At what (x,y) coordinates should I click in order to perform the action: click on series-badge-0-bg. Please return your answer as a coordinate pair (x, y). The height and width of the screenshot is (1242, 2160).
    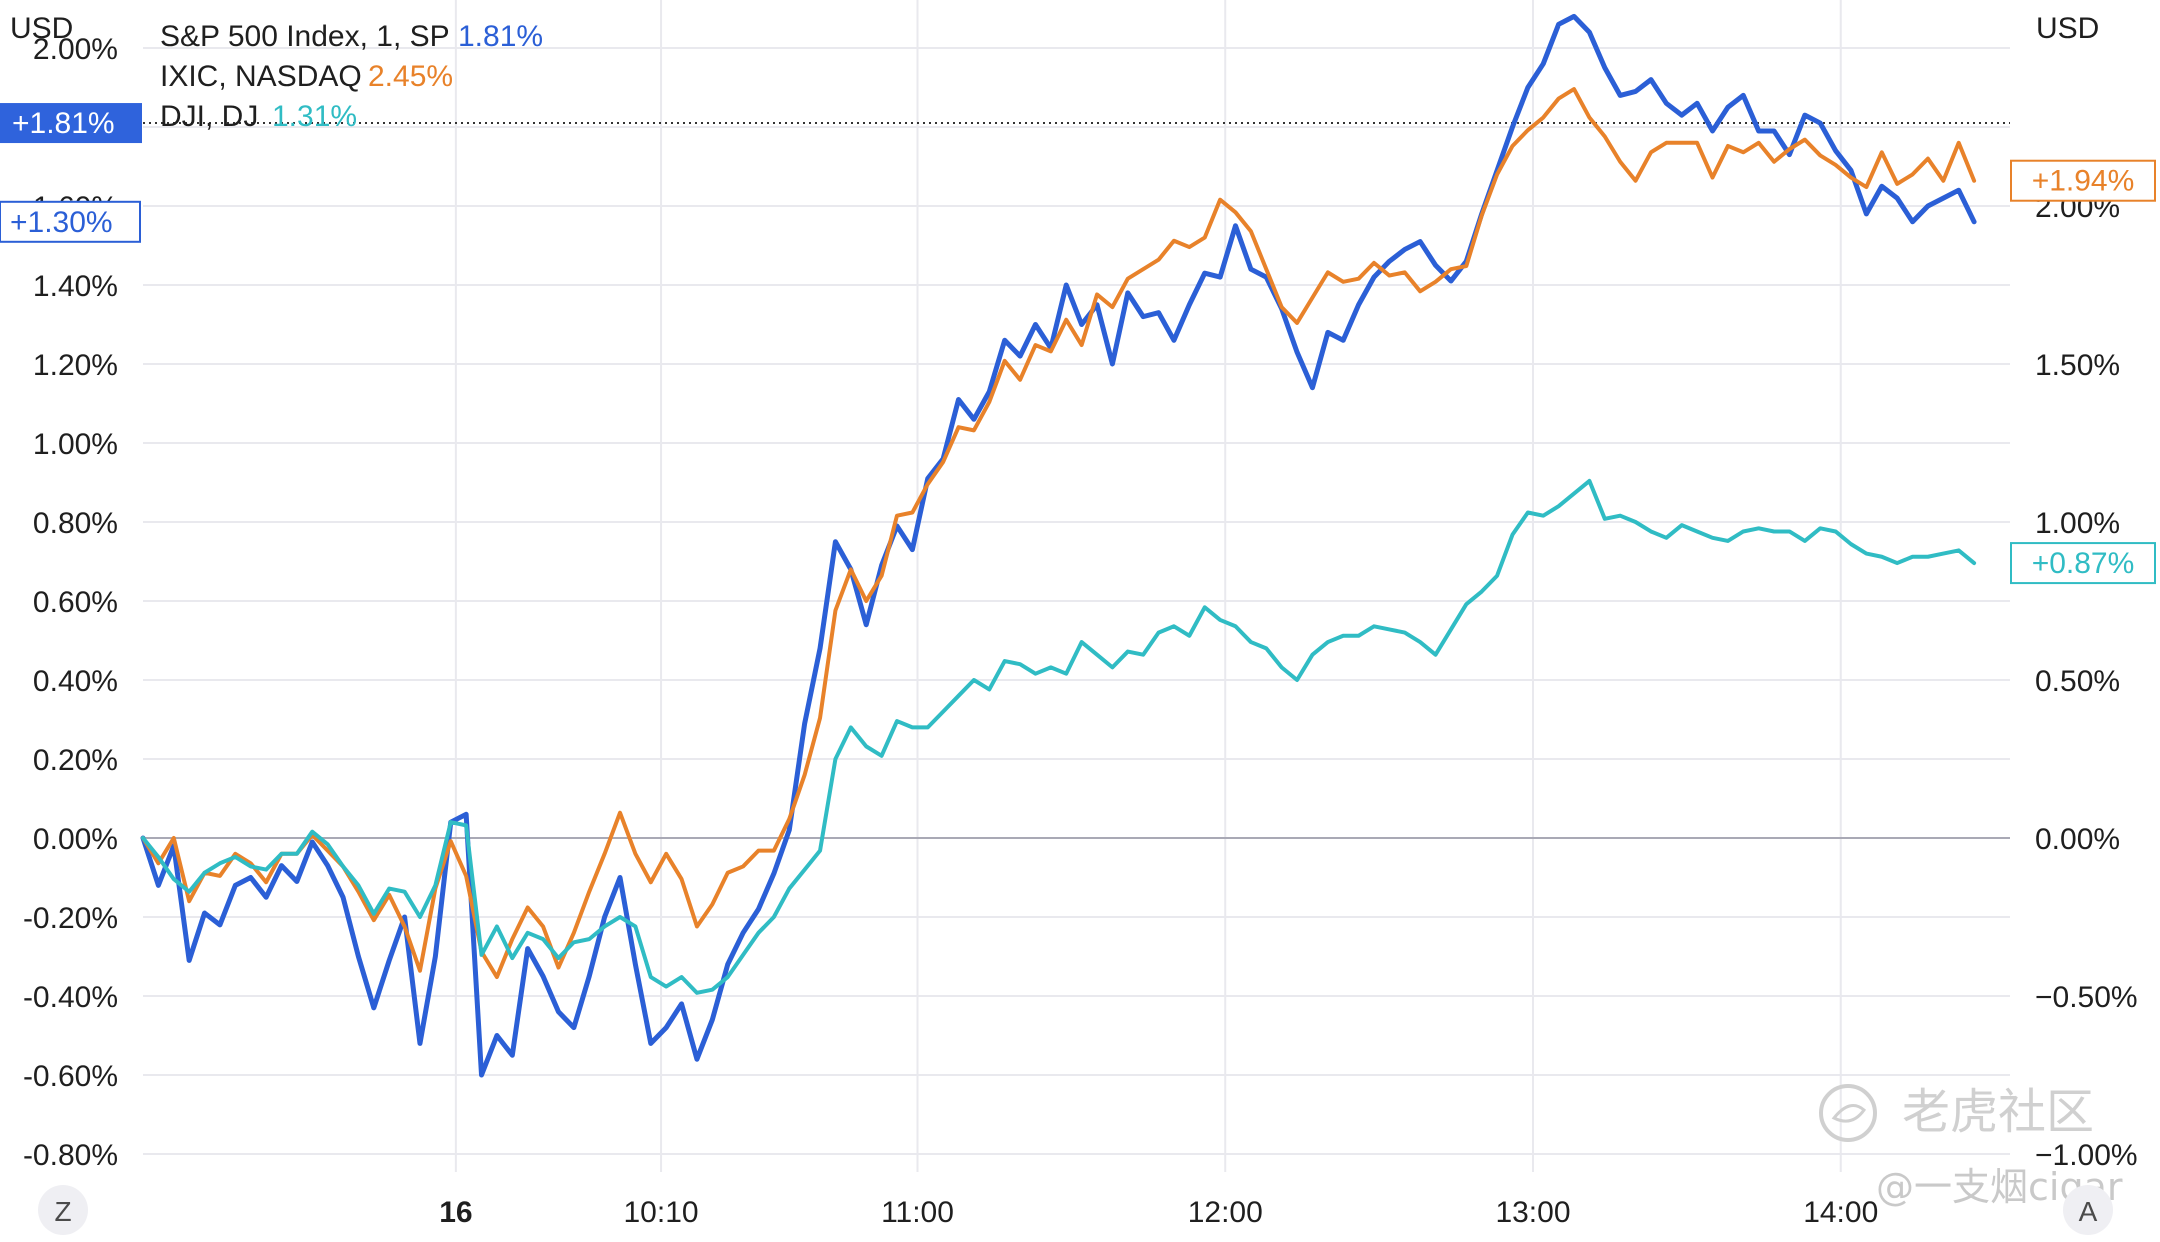
    Looking at the image, I should click on (70, 221).